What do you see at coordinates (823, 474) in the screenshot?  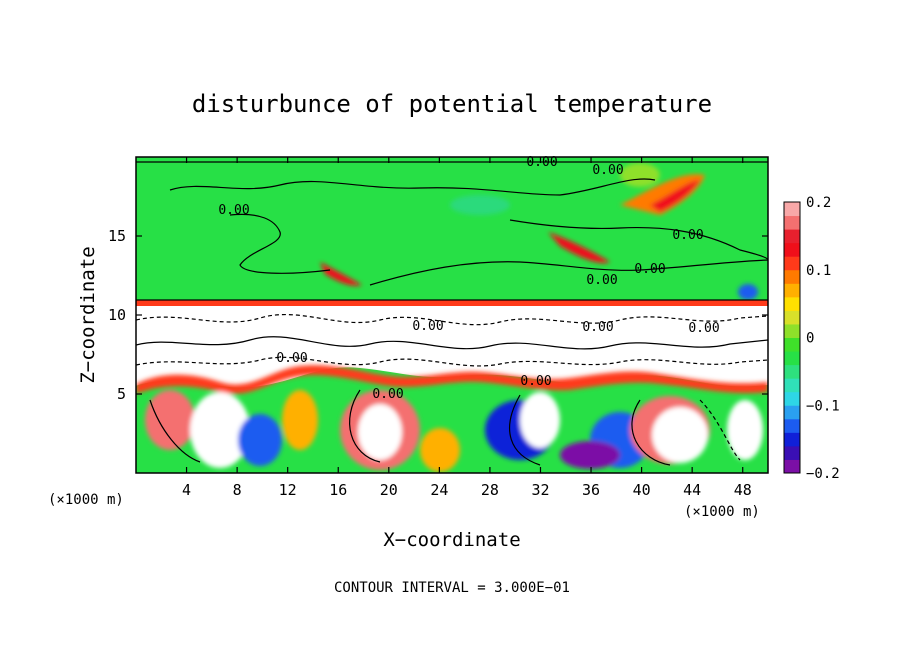 I see `colorbar-tick-label: −0.2` at bounding box center [823, 474].